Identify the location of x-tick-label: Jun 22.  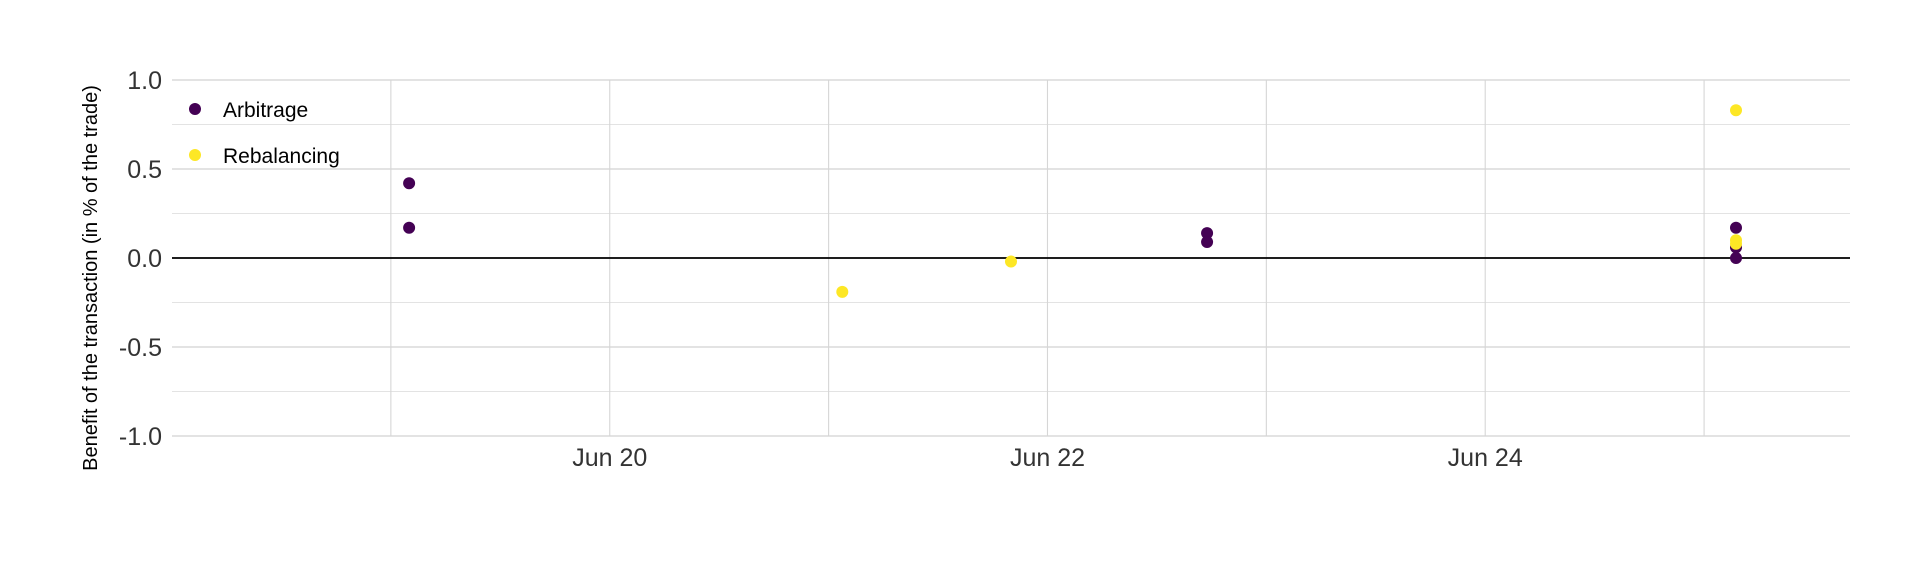
(1047, 458).